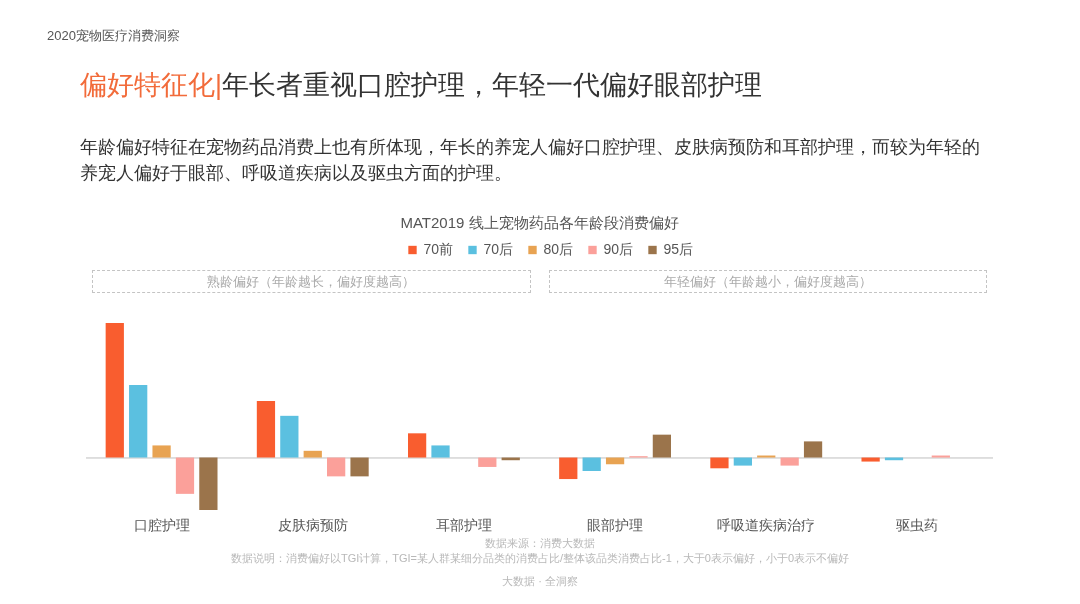 The height and width of the screenshot is (604, 1080). I want to click on x-tick-label: 呼吸道疾病治疗, so click(766, 524).